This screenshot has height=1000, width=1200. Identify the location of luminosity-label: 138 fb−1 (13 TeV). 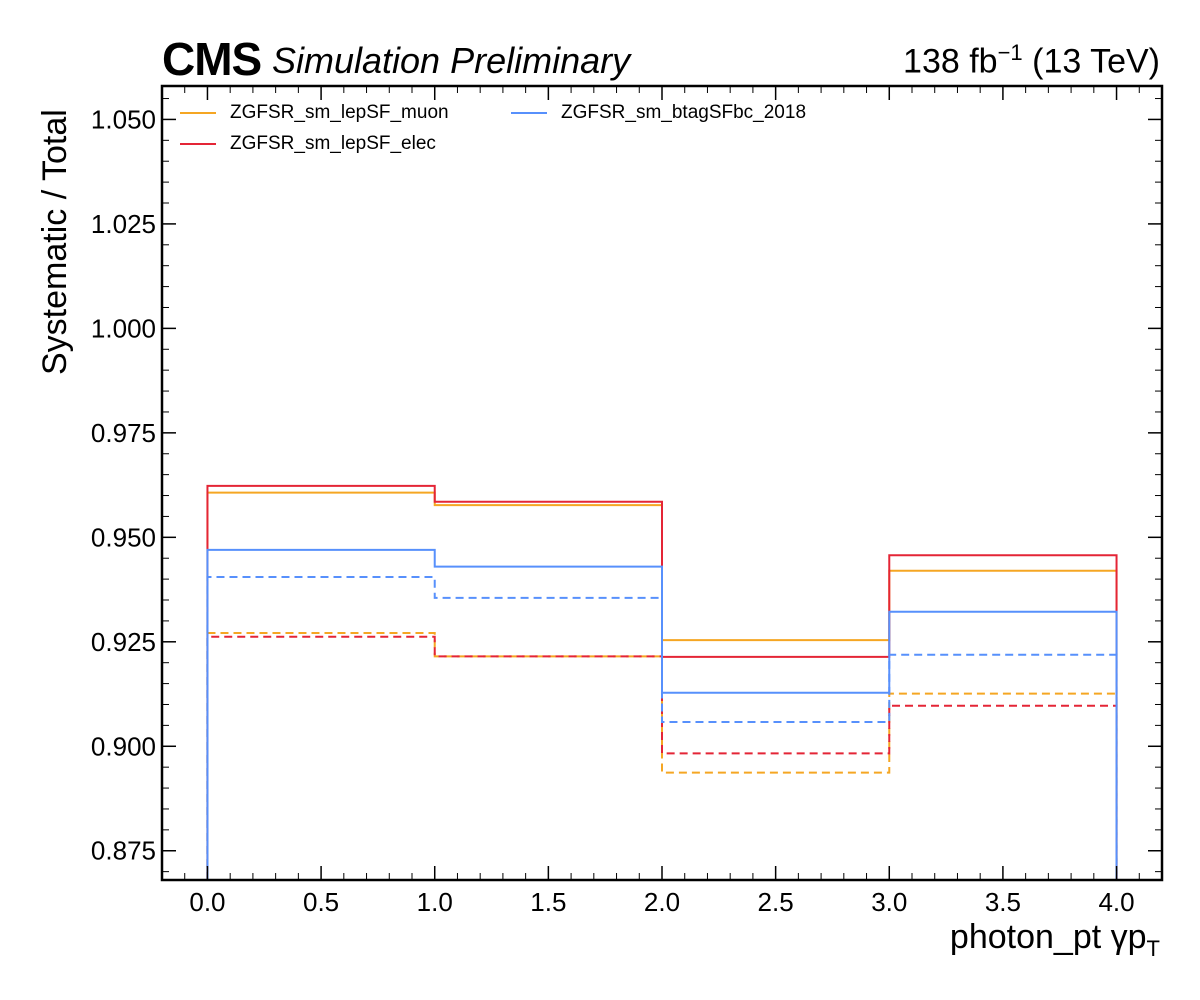
(1031, 60).